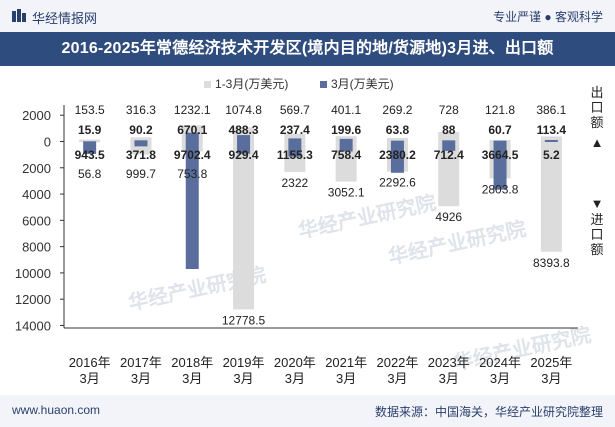  Describe the element at coordinates (33, 273) in the screenshot. I see `y-tick-label: 10000` at that location.